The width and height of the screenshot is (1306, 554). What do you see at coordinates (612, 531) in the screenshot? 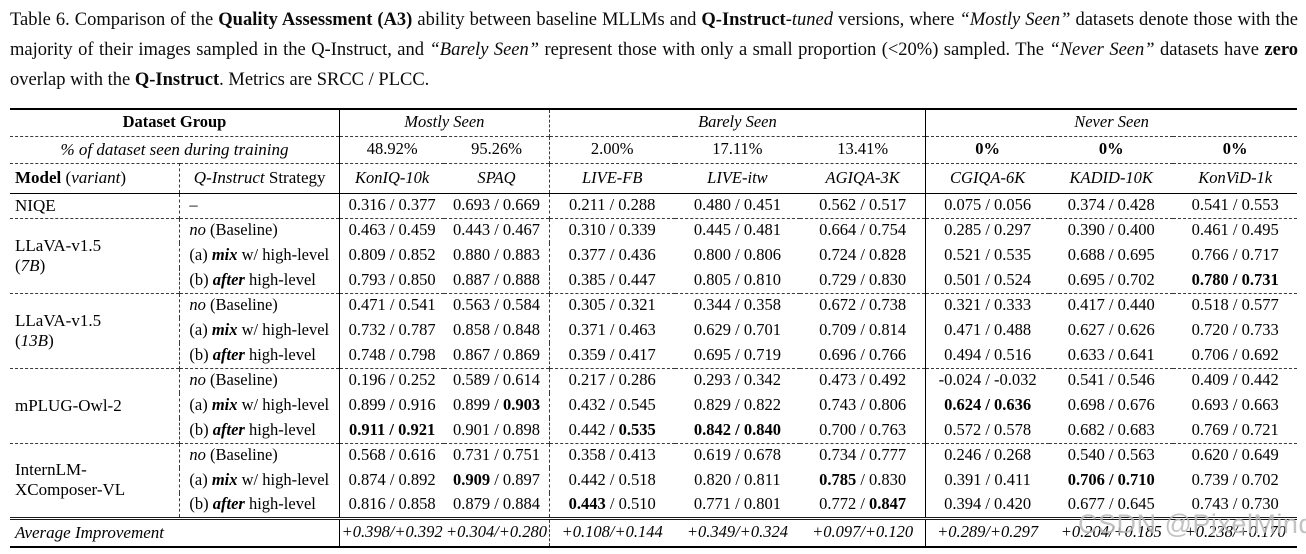
I see `average-improvement-value: +0.108/+0.144` at bounding box center [612, 531].